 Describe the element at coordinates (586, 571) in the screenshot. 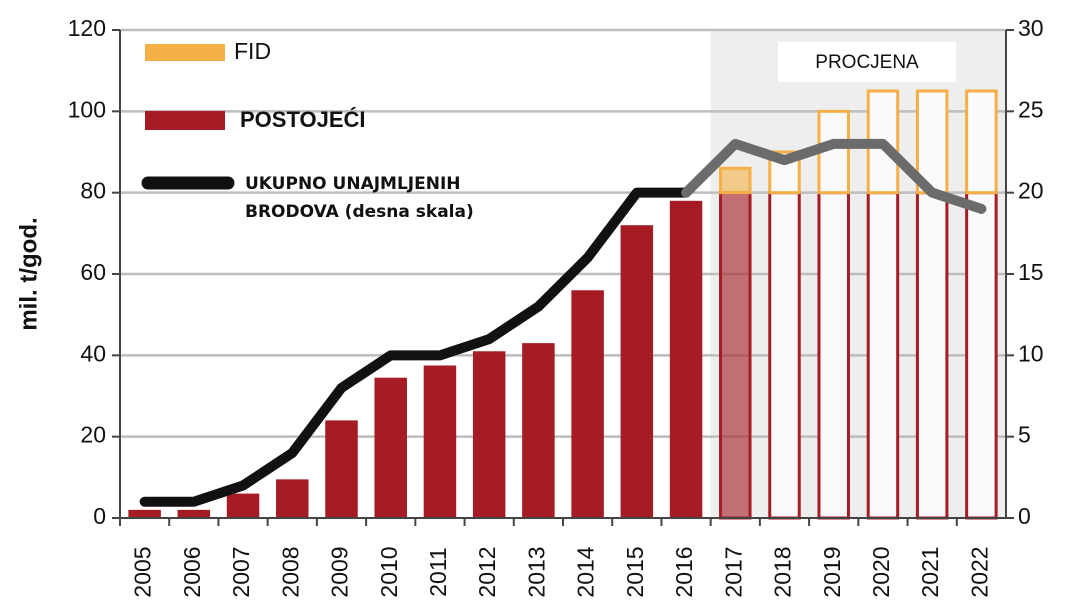

I see `x-tick-label: 2014` at that location.